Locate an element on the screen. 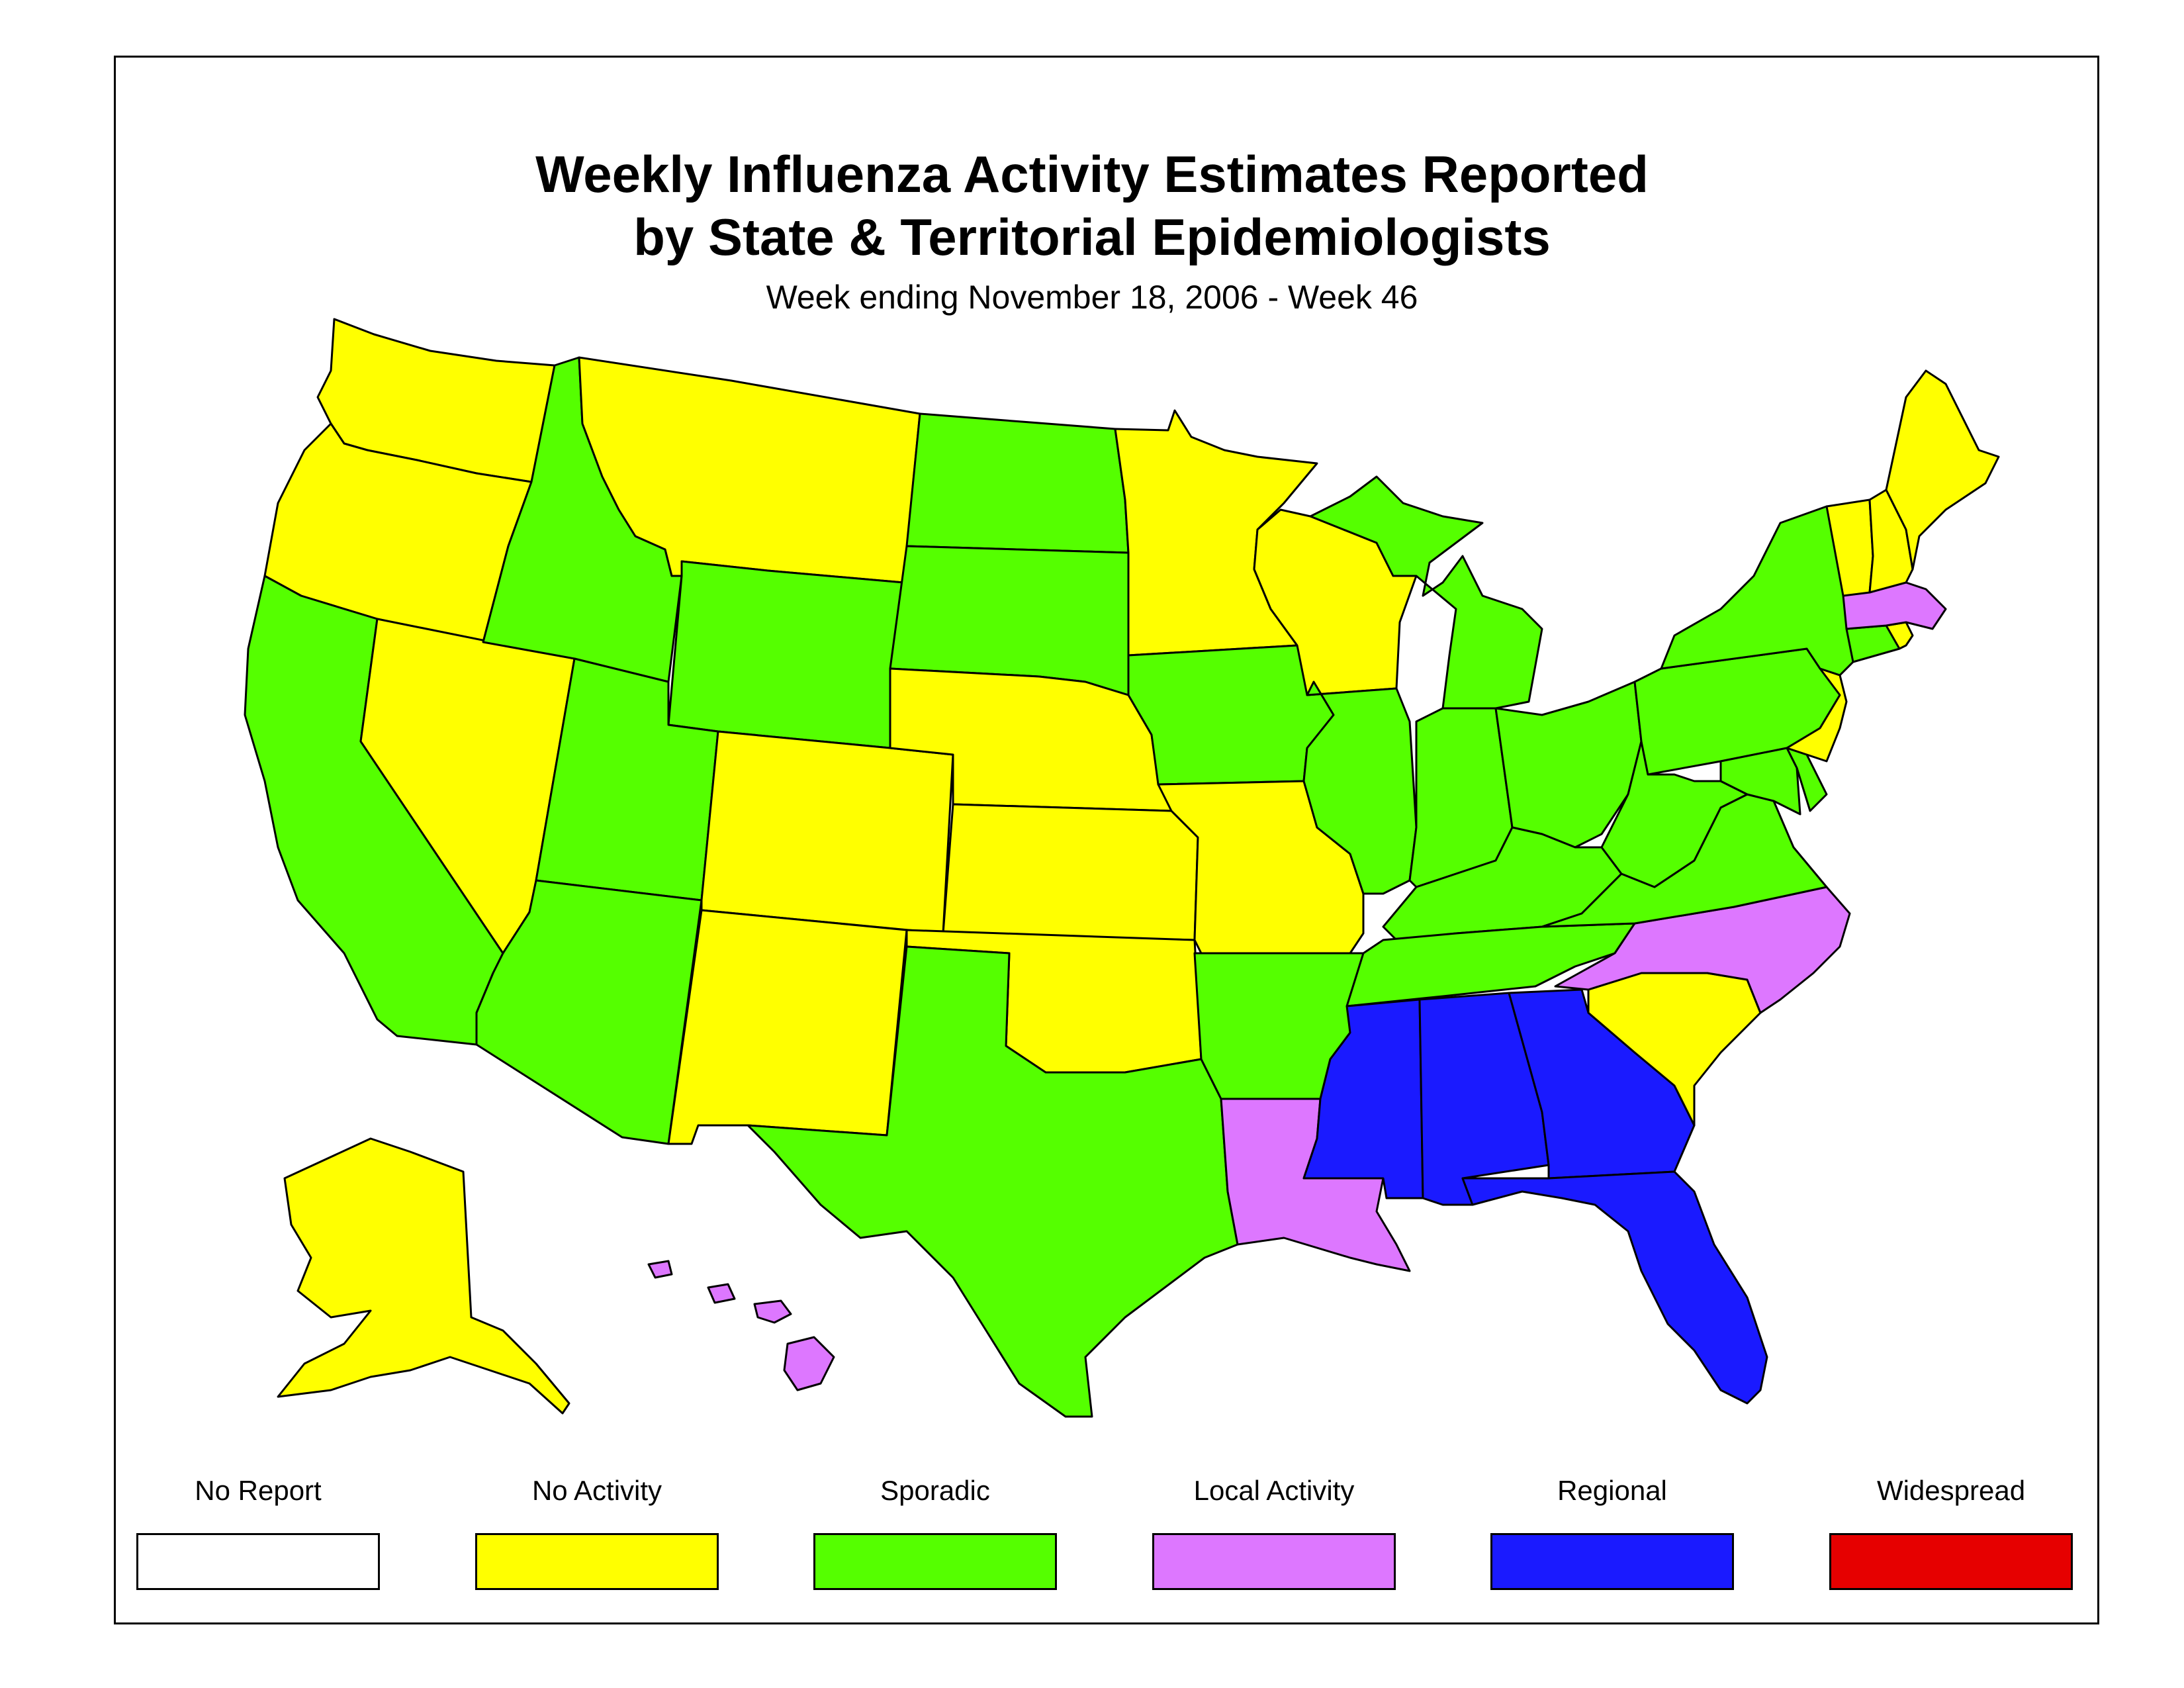  state-ak is located at coordinates (424, 1276).